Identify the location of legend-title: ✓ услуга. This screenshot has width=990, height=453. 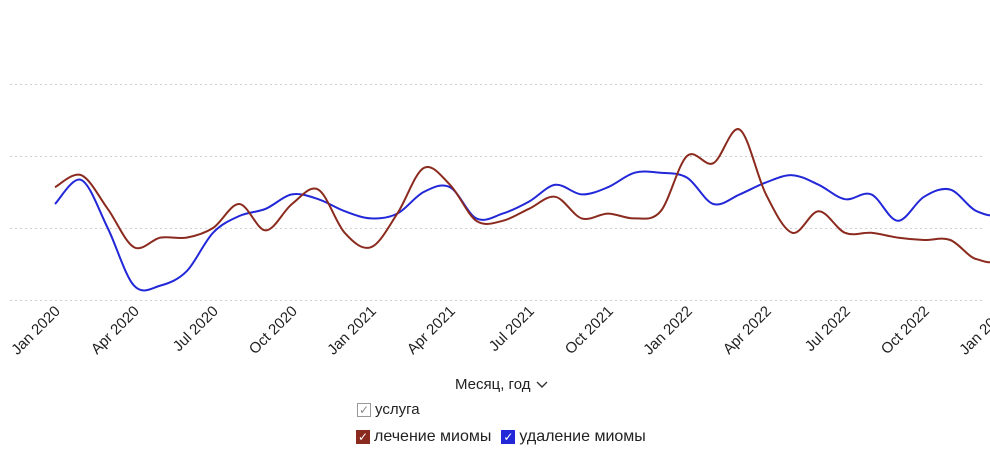
(388, 409).